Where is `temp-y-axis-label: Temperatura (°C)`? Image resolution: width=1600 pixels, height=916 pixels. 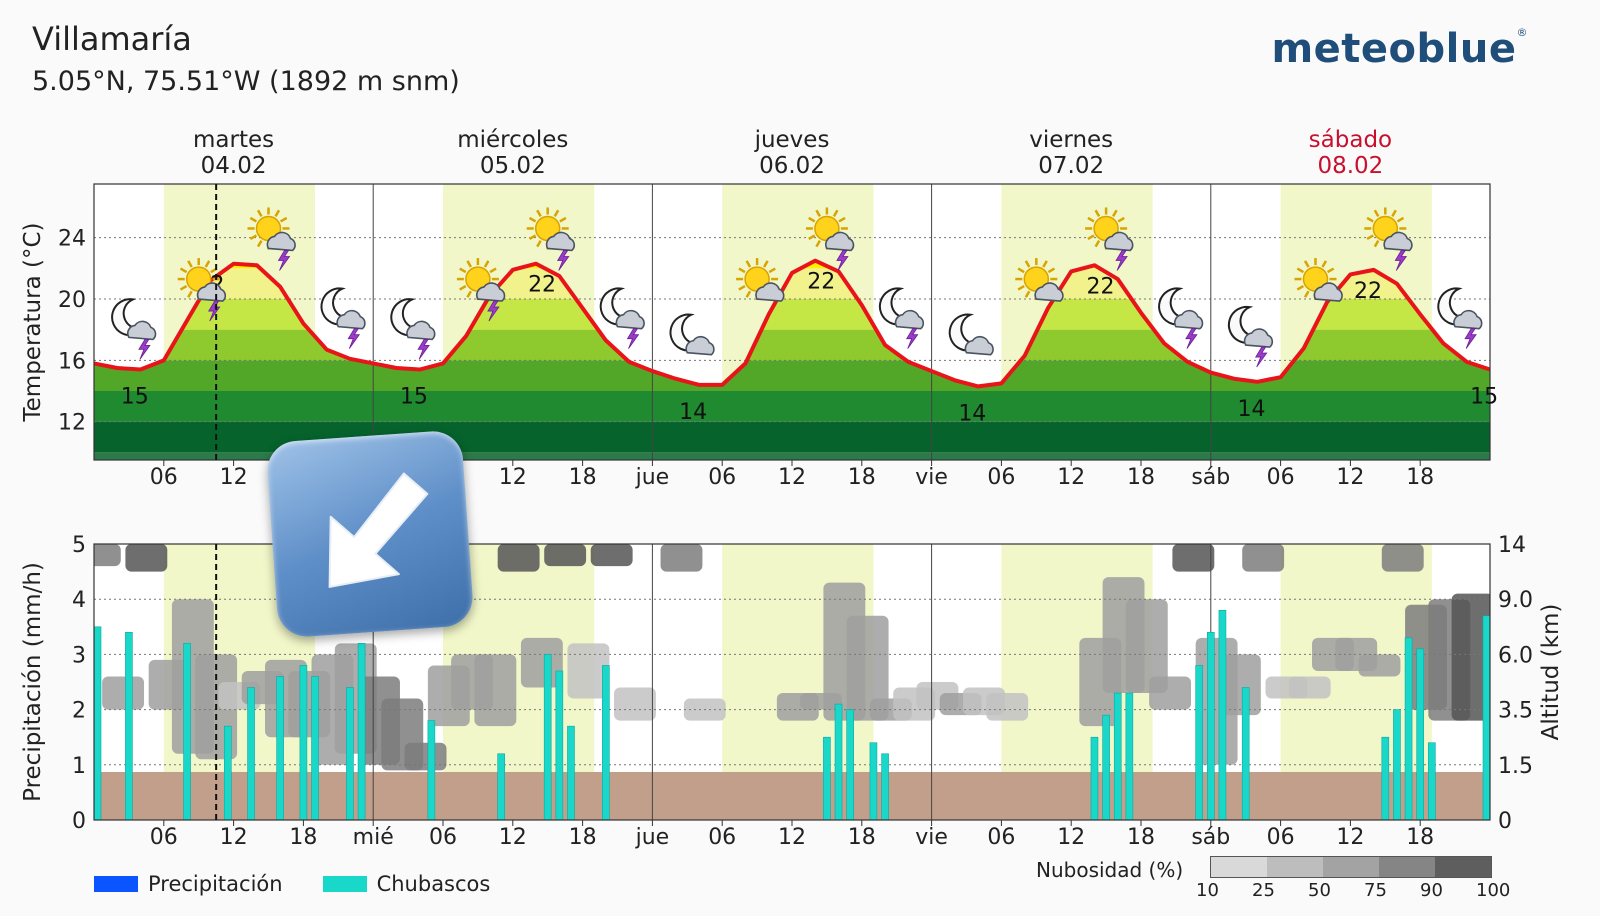
temp-y-axis-label: Temperatura (°C) is located at coordinates (33, 323).